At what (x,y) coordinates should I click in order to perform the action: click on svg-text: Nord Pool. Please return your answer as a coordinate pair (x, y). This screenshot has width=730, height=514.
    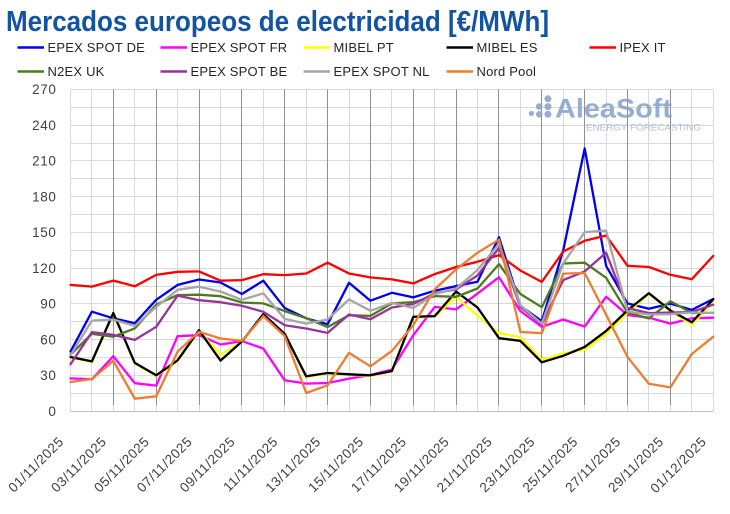
    Looking at the image, I should click on (507, 71).